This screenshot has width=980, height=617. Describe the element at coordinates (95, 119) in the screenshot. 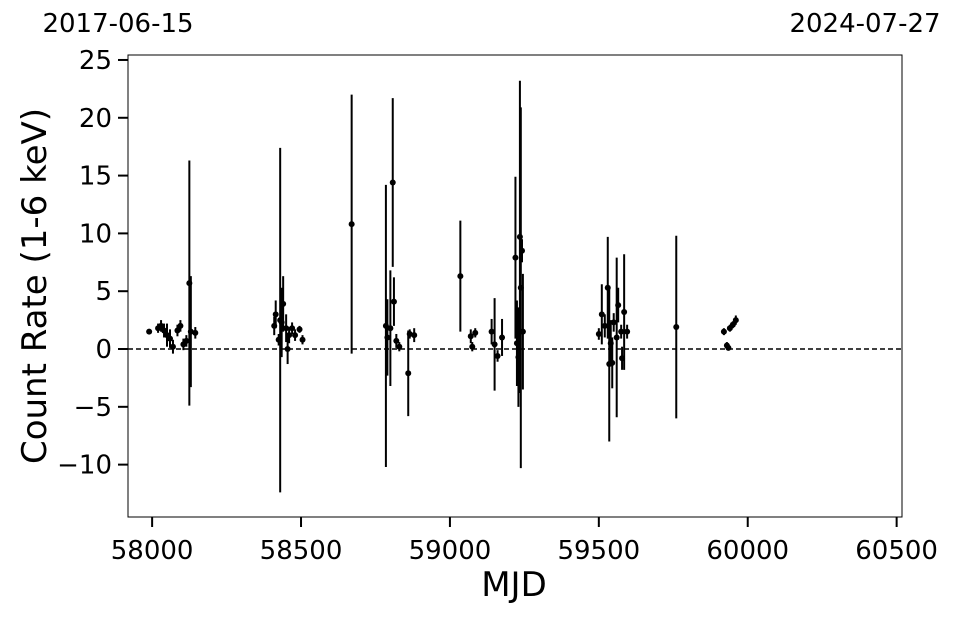

I see `y-tick-label: 20` at that location.